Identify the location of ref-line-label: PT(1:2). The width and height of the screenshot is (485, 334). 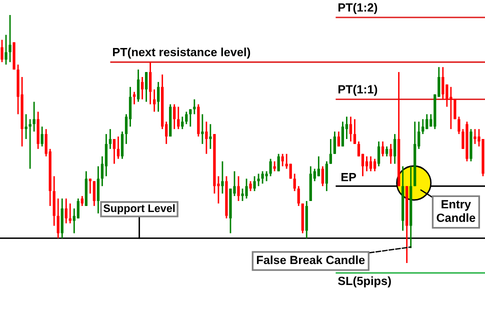
(358, 8).